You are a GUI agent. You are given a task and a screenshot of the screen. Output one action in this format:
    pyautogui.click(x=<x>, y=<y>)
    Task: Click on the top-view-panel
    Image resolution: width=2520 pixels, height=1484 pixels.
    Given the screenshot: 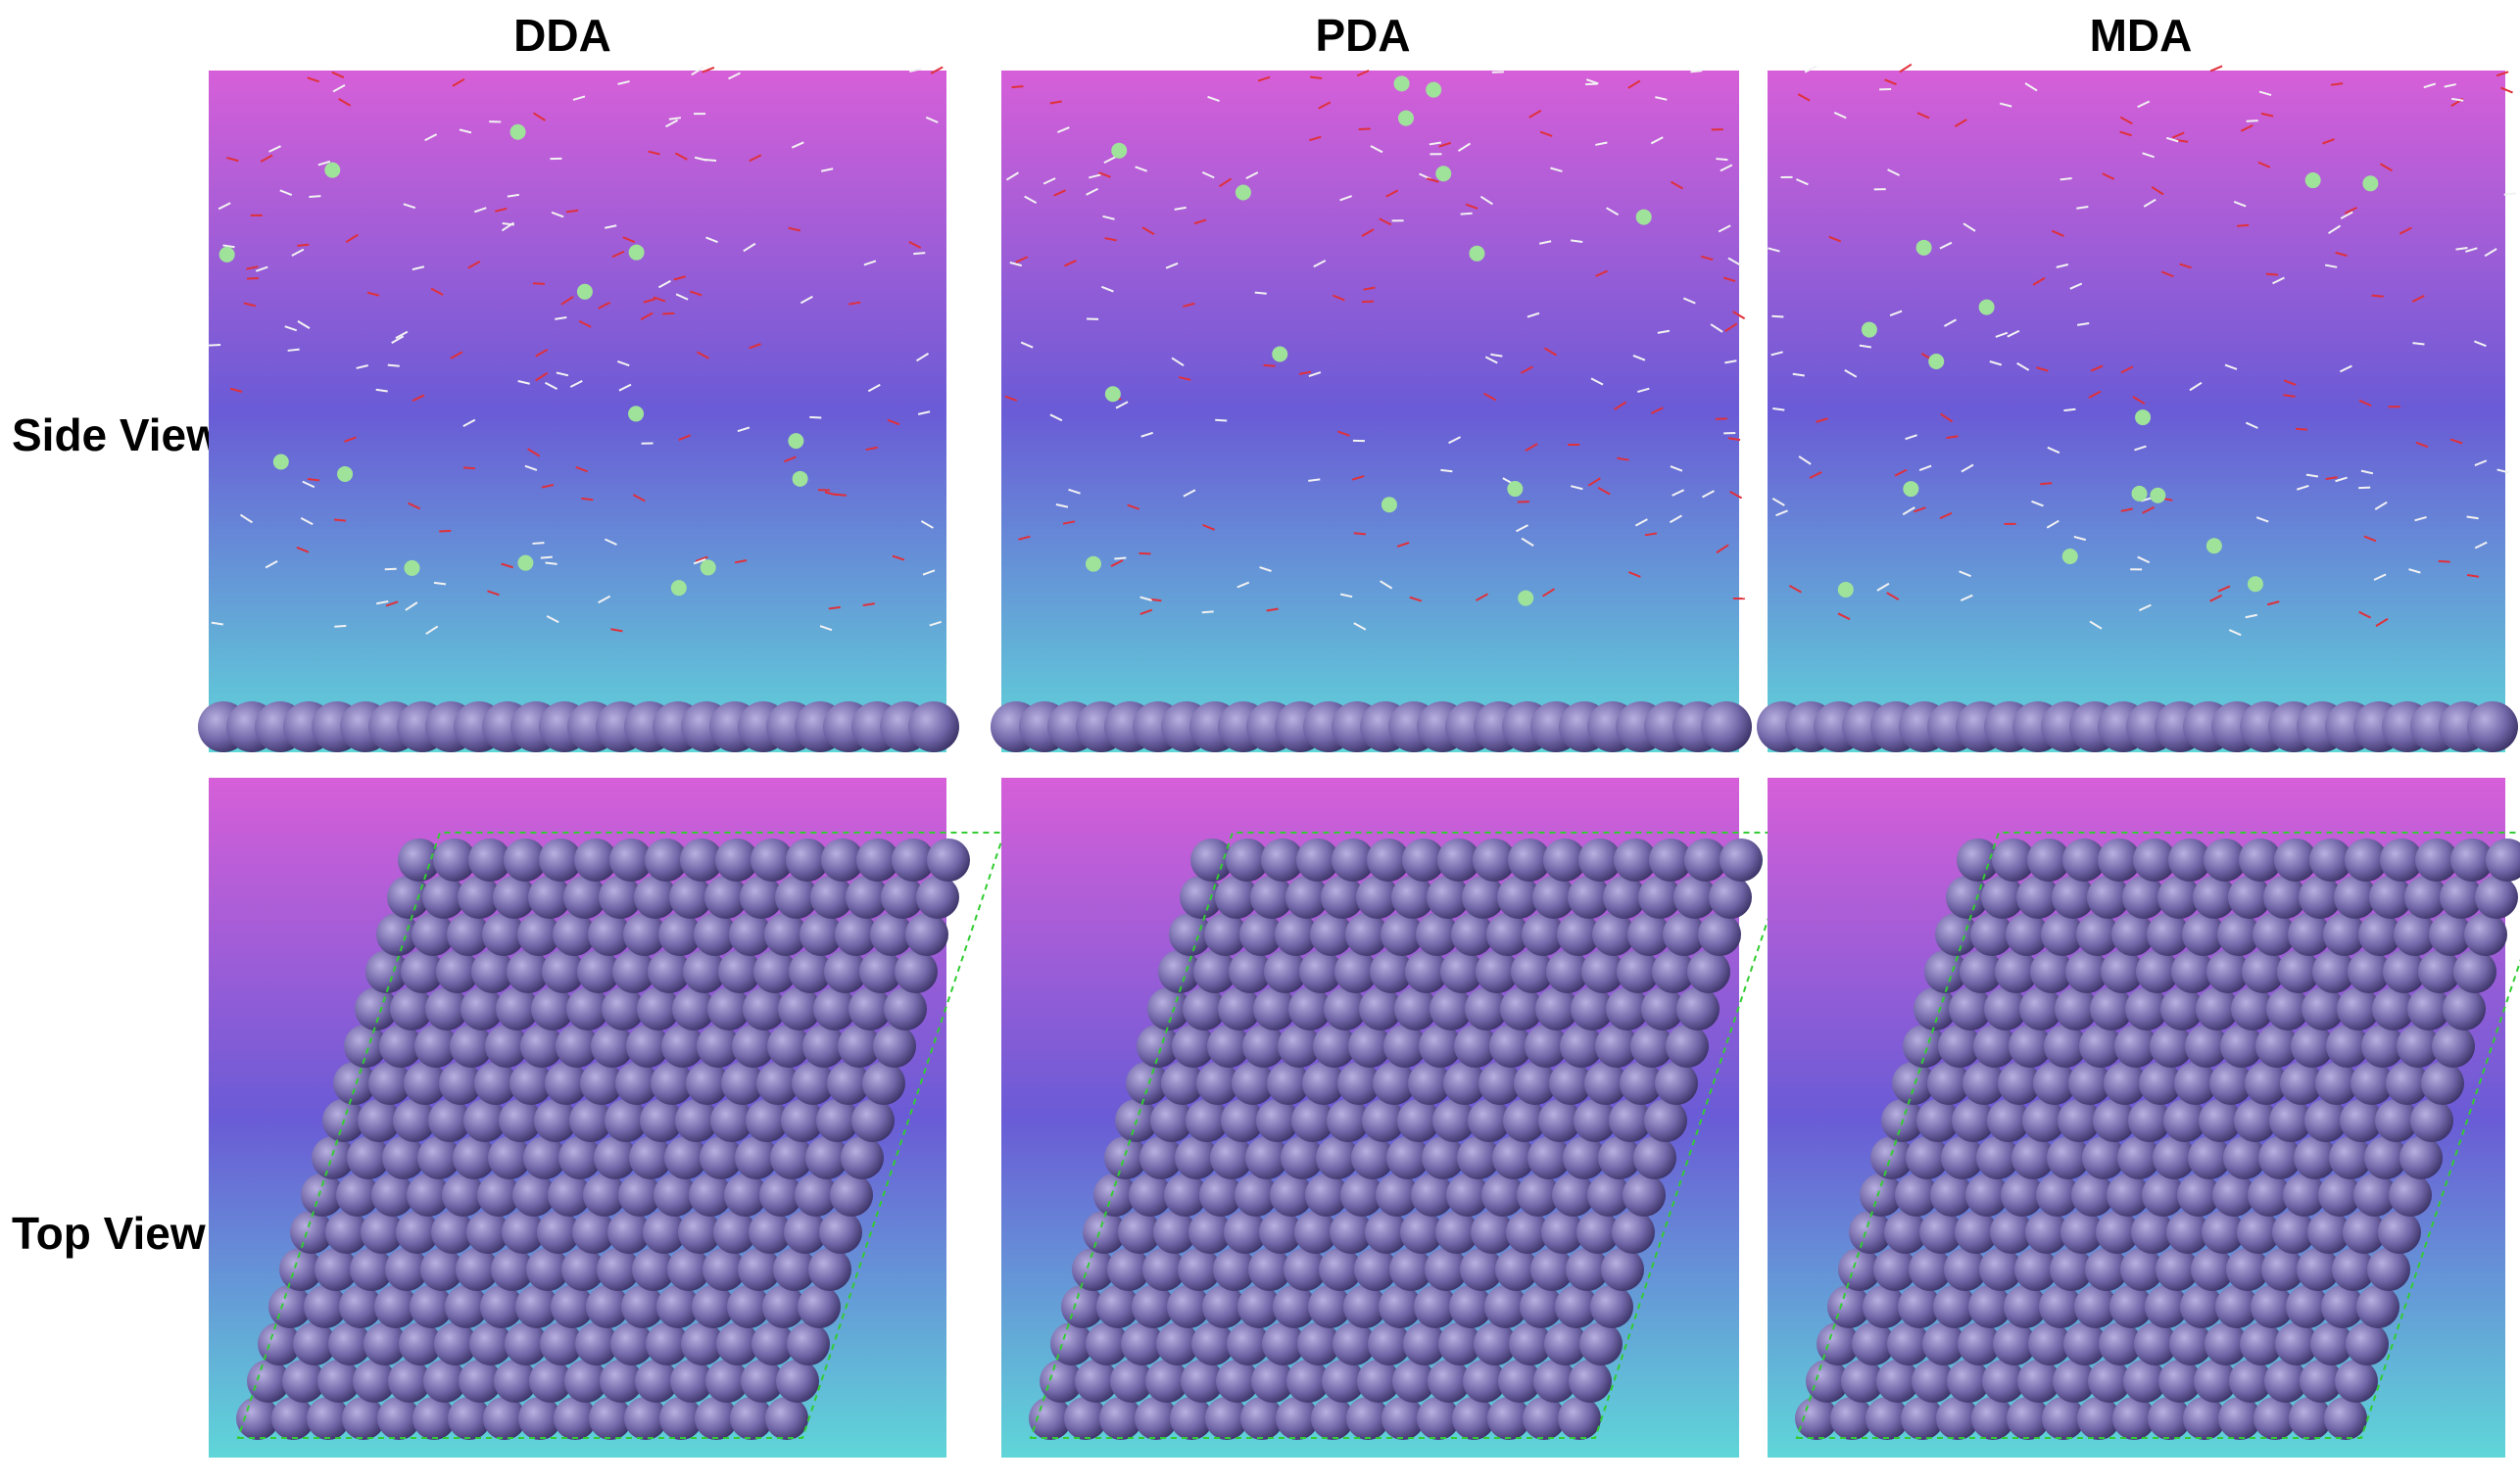 What is the action you would take?
    pyautogui.click(x=1399, y=1118)
    